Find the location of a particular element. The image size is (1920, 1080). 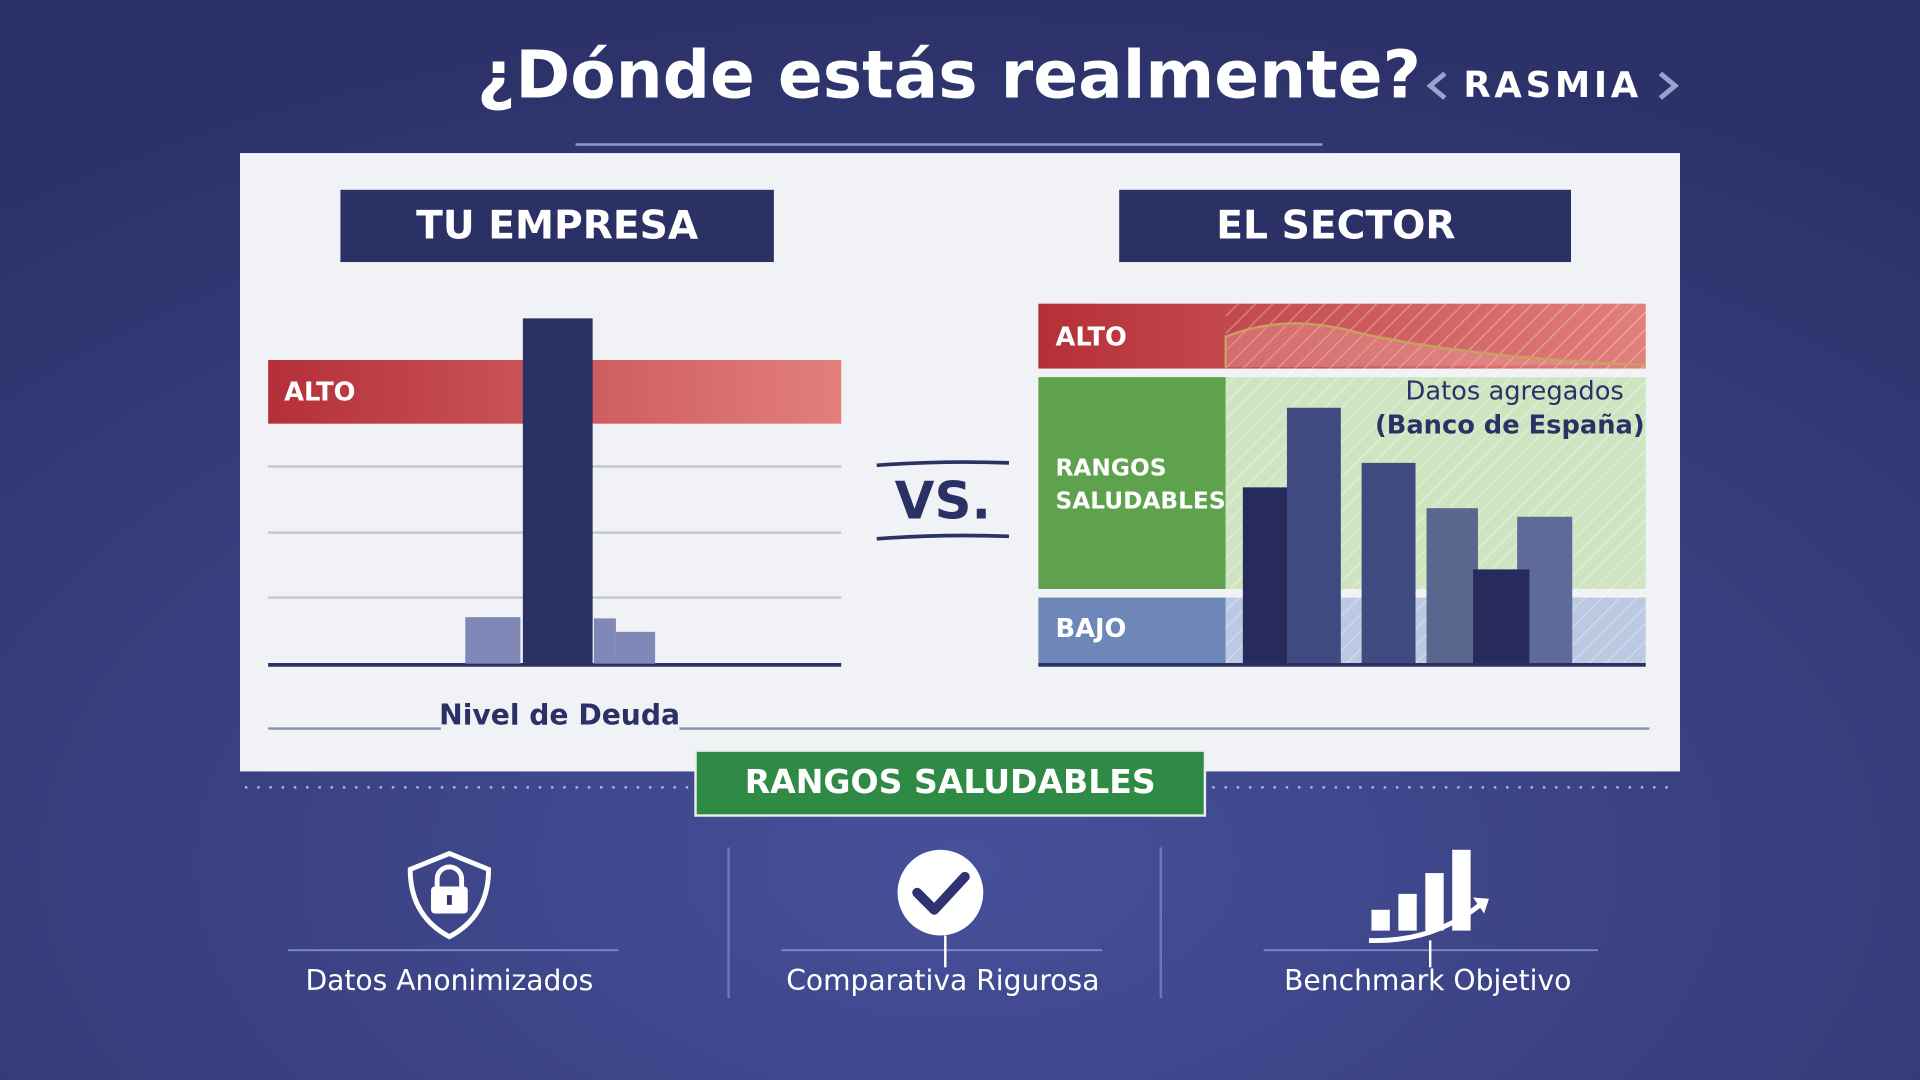

company-bar is located at coordinates (557, 491).